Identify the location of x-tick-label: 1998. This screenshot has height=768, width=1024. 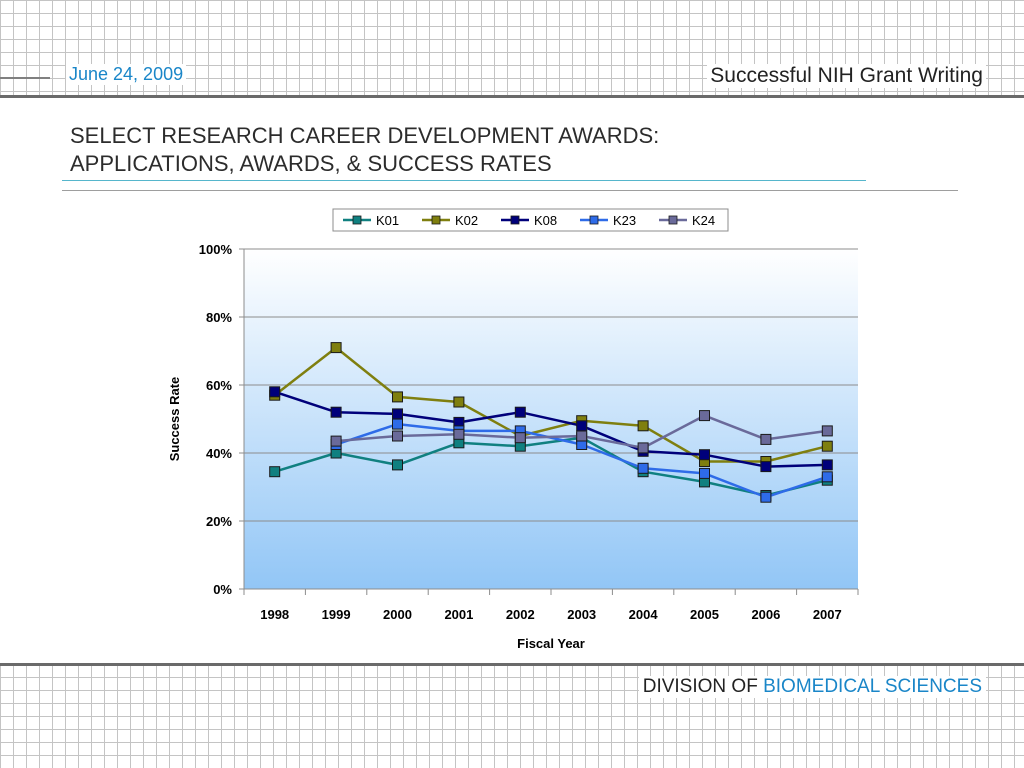
(274, 614).